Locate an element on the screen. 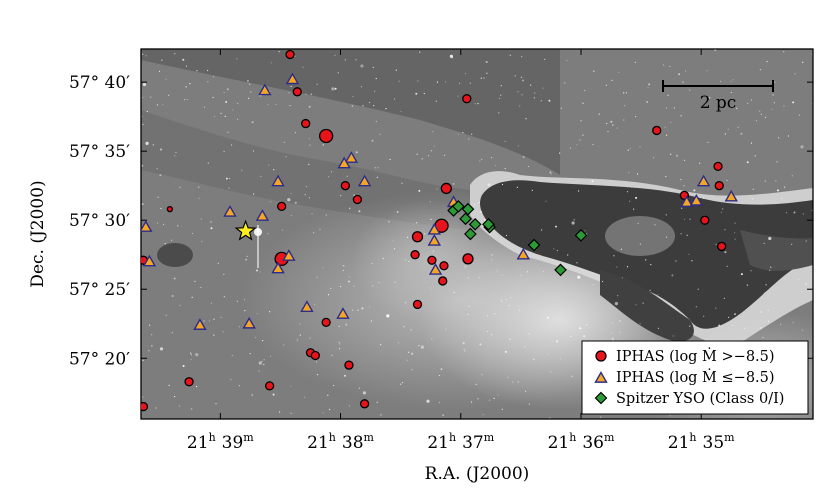 Image resolution: width=830 pixels, height=489 pixels. y-tick-label: 57° 20′ is located at coordinates (99, 359).